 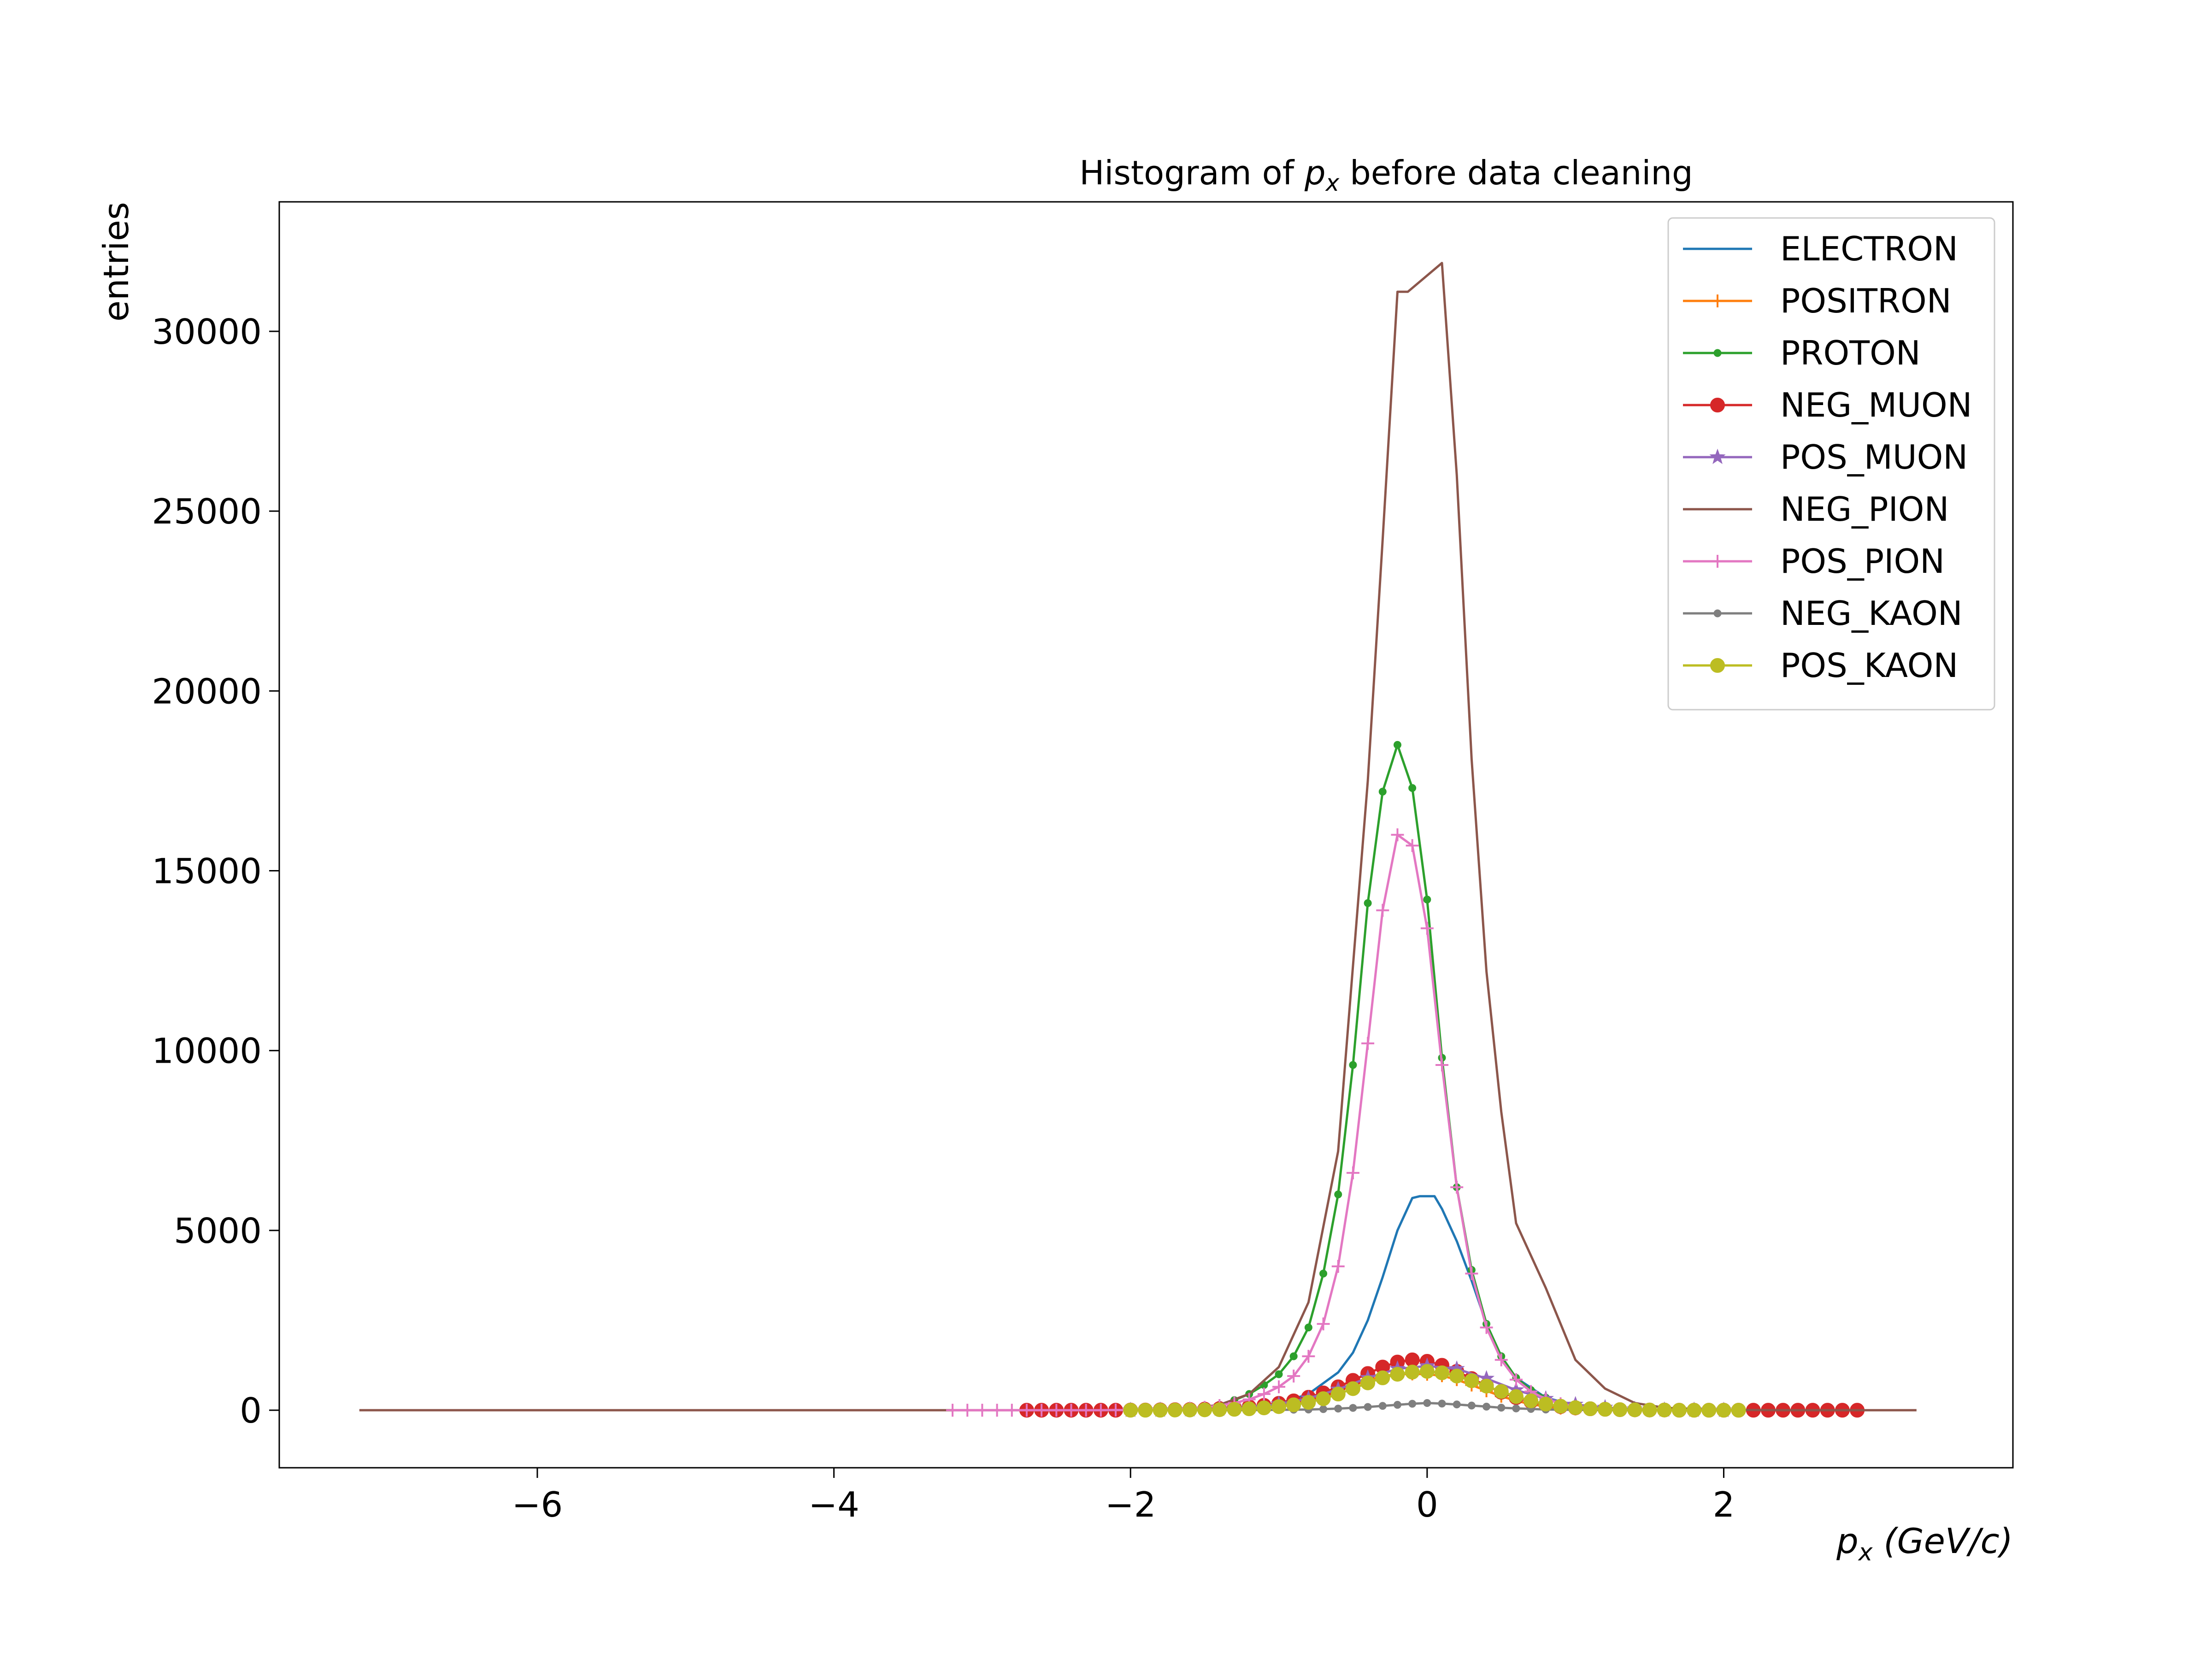 I want to click on y-tick-label: 15000, so click(x=207, y=871).